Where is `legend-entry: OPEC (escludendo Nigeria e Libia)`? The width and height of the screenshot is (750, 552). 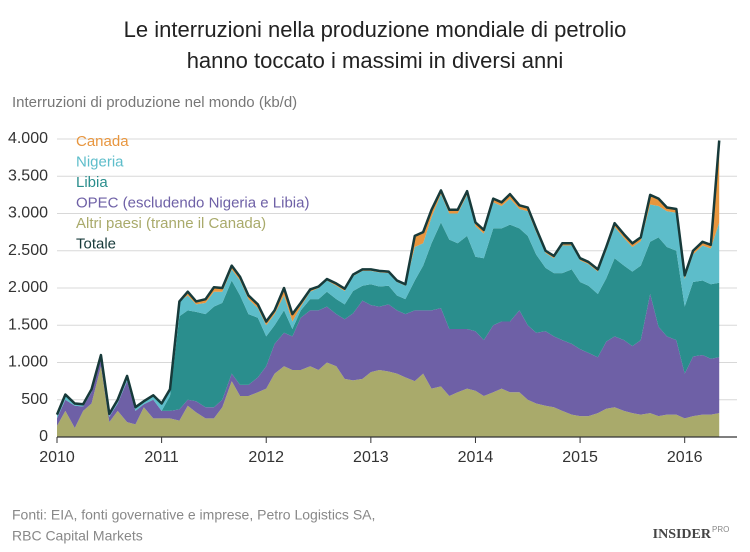
legend-entry: OPEC (escludendo Nigeria e Libia) is located at coordinates (192, 202).